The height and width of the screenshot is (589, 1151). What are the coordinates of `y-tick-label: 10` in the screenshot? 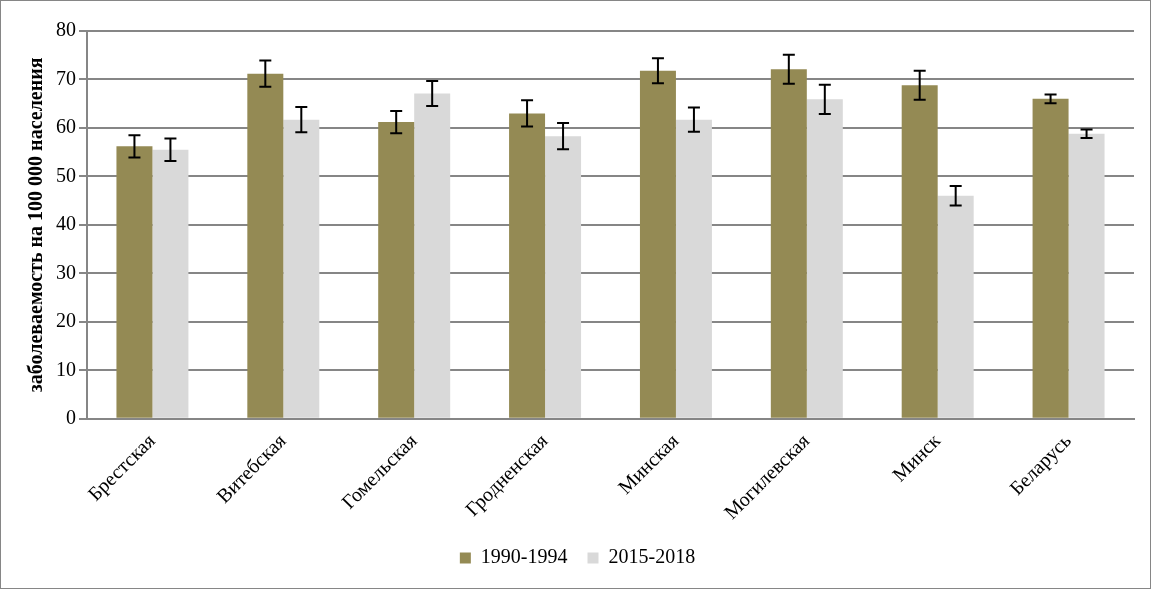 It's located at (66, 368).